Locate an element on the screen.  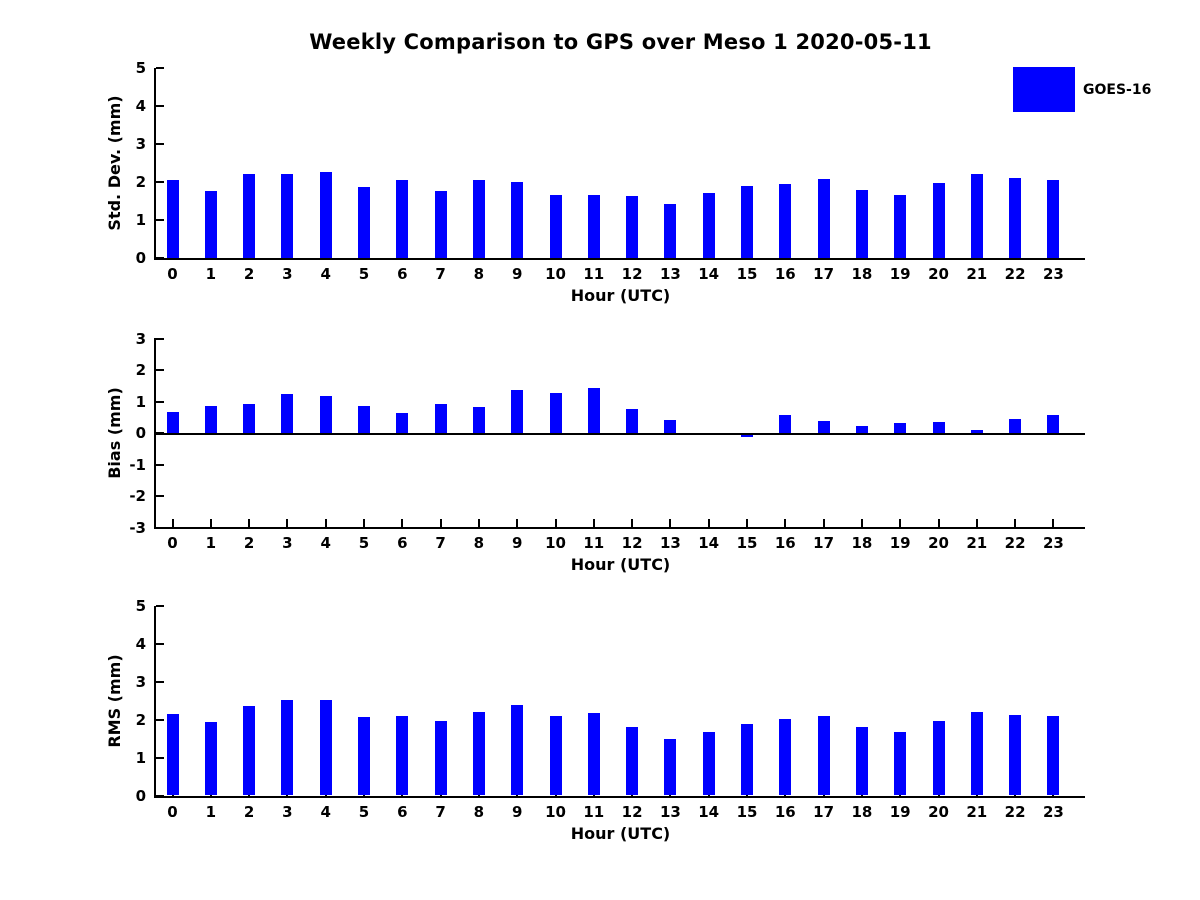
x-tick-label: 3 is located at coordinates (287, 543).